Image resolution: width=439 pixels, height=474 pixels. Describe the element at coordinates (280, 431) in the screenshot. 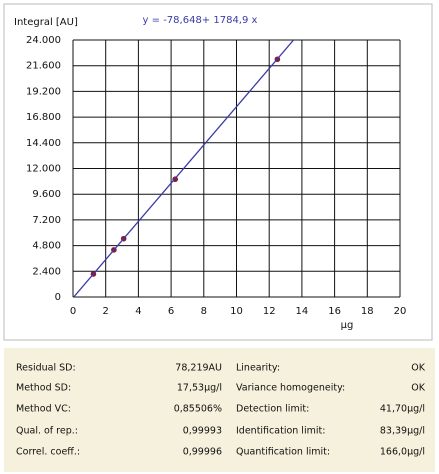

I see `stat-label: Identification limit:` at that location.